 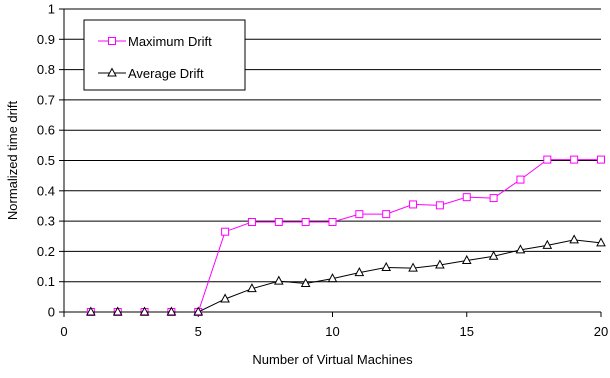 I want to click on x-axis-title: Number of Virtual Machines, so click(x=332, y=359).